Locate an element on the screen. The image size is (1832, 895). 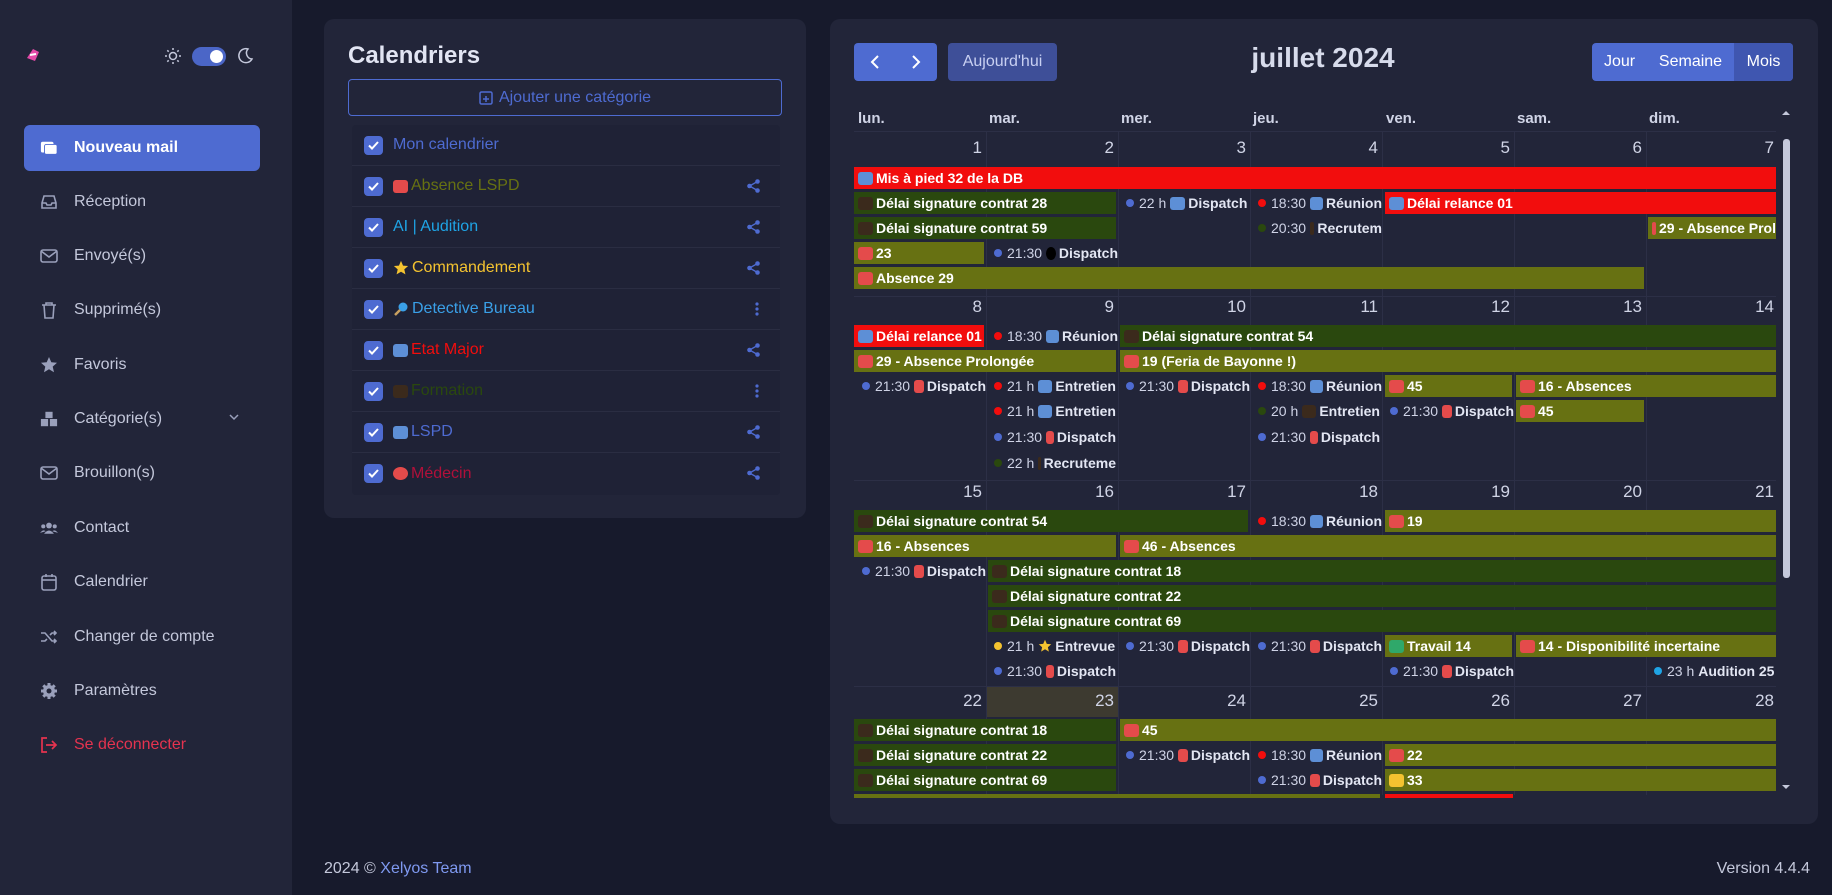
calendar-event: 33 is located at coordinates (1580, 780).